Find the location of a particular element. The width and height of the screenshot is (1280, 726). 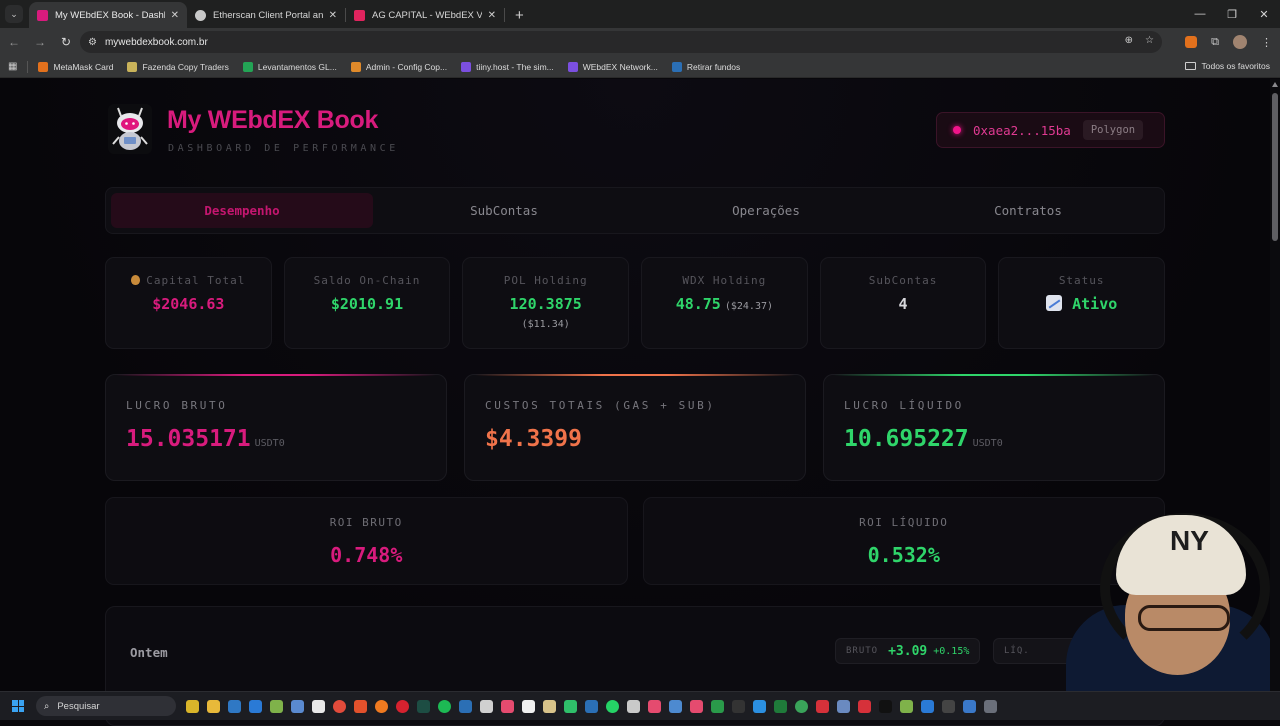

leaf-icon is located at coordinates (132, 66).